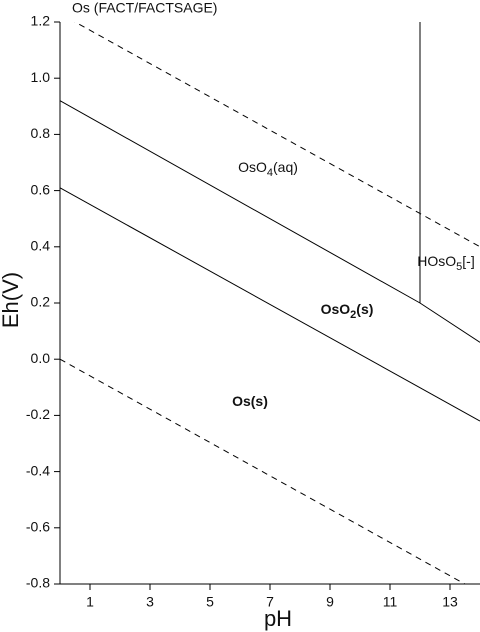 This screenshot has width=480, height=632. Describe the element at coordinates (41, 358) in the screenshot. I see `y-tick-label: 0.0` at that location.